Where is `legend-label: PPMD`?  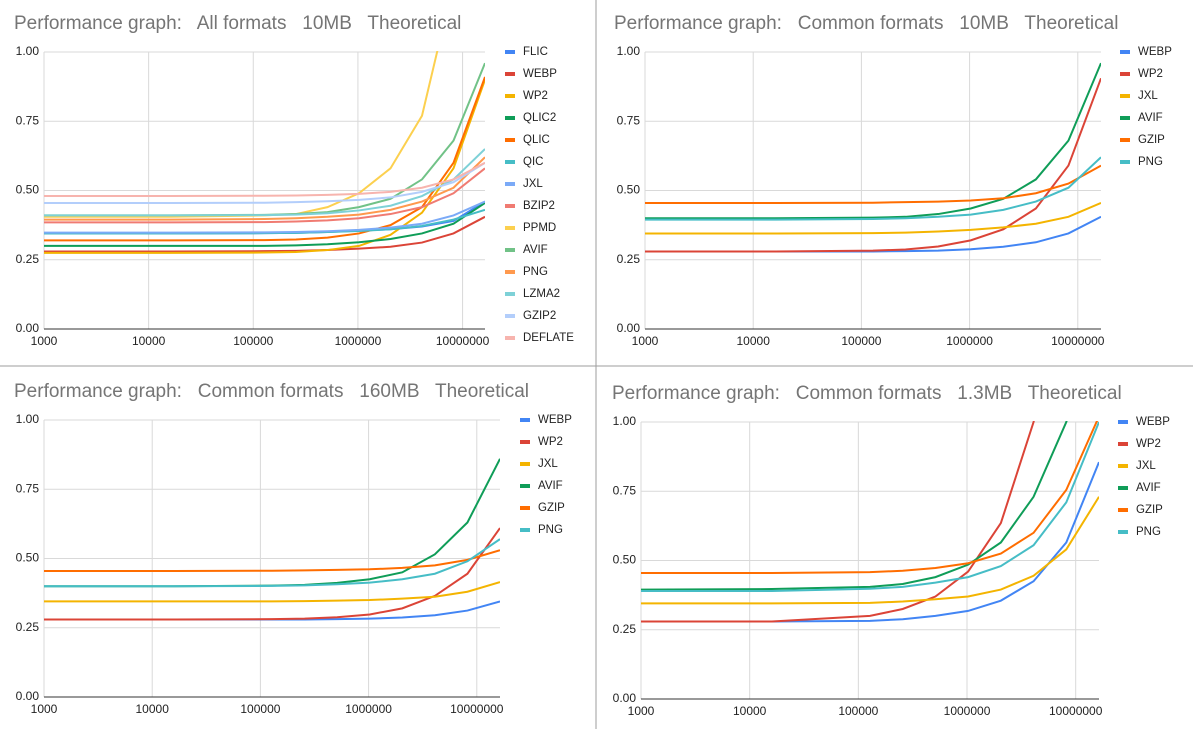 legend-label: PPMD is located at coordinates (539, 228).